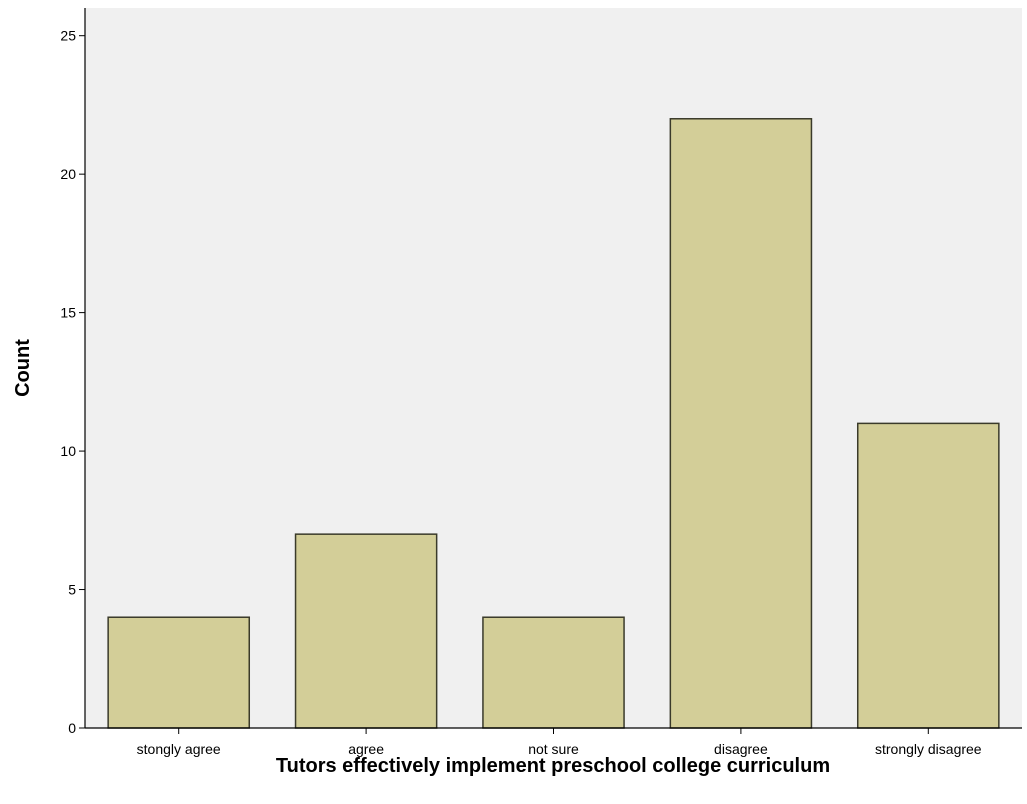 The image size is (1027, 804). What do you see at coordinates (366, 631) in the screenshot?
I see `bar-agree` at bounding box center [366, 631].